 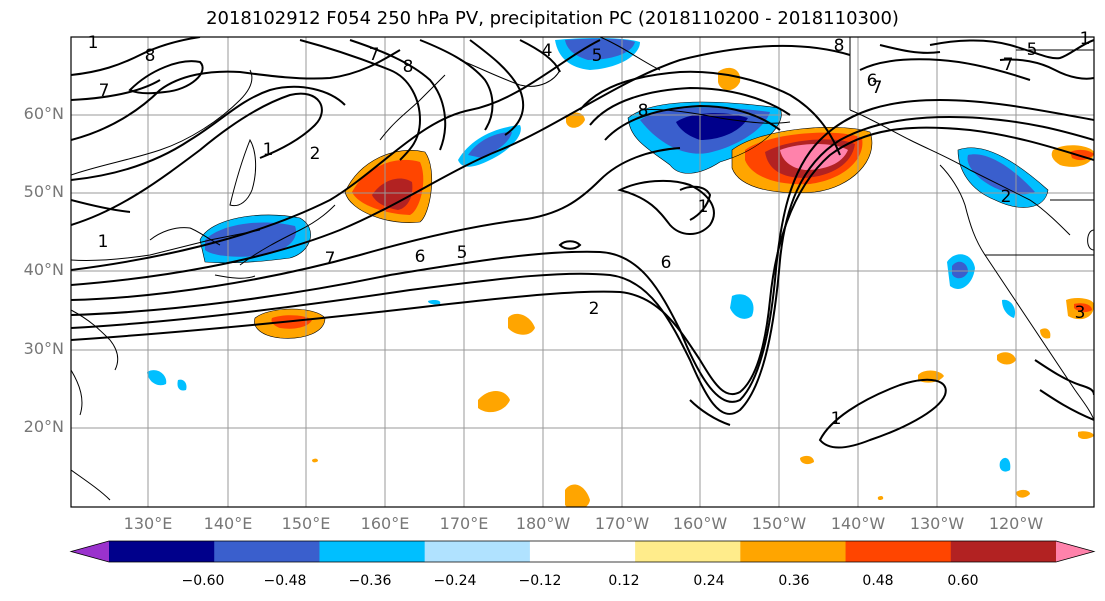 I want to click on lon-label: 150°W, so click(x=779, y=523).